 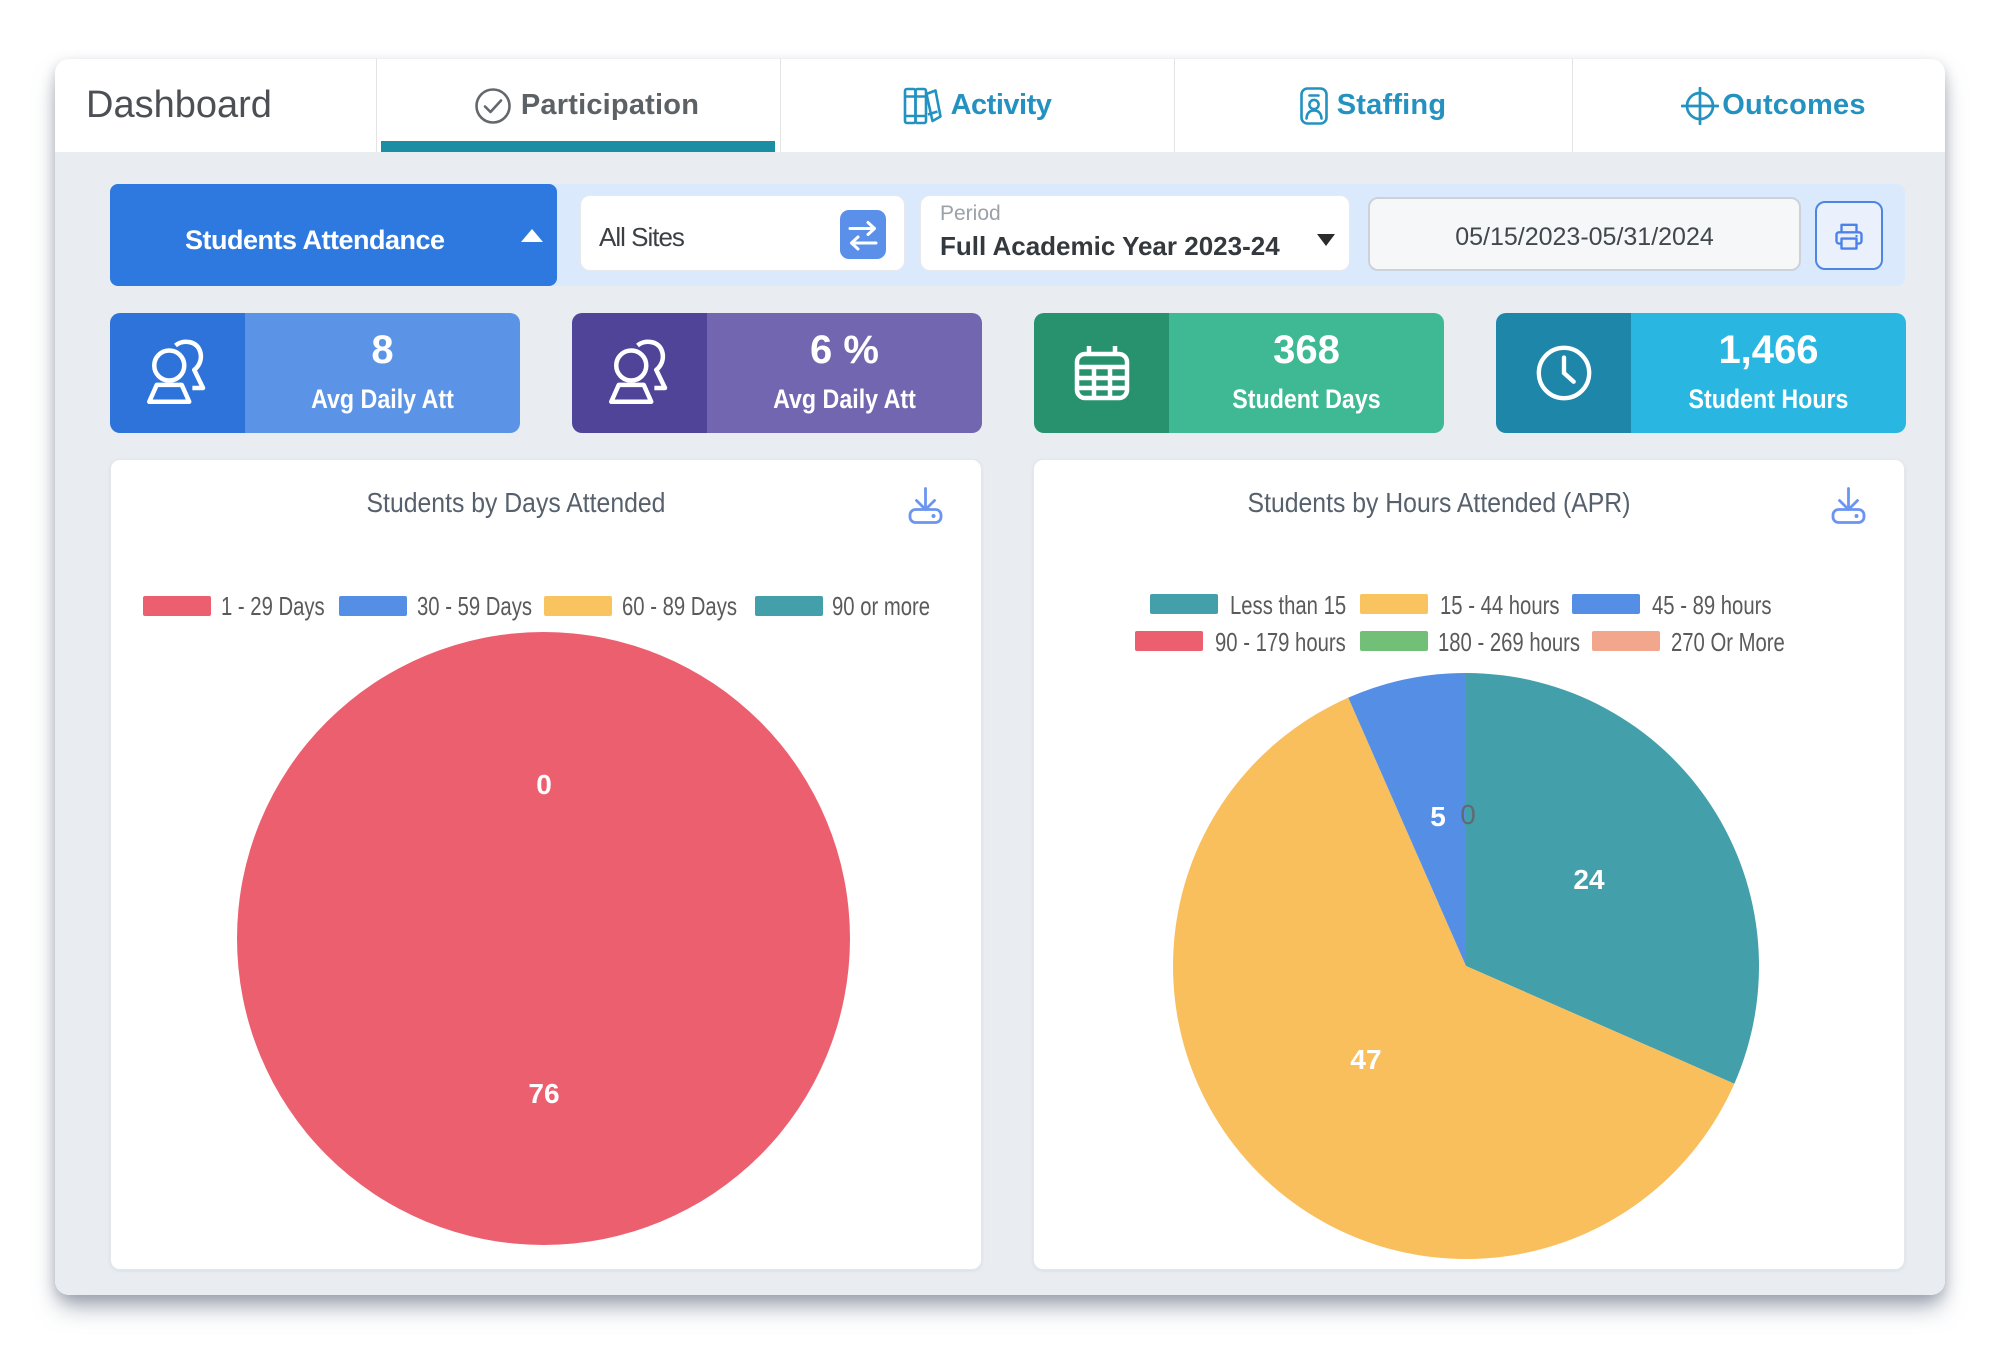 I want to click on svg-text: 24, so click(x=1589, y=879).